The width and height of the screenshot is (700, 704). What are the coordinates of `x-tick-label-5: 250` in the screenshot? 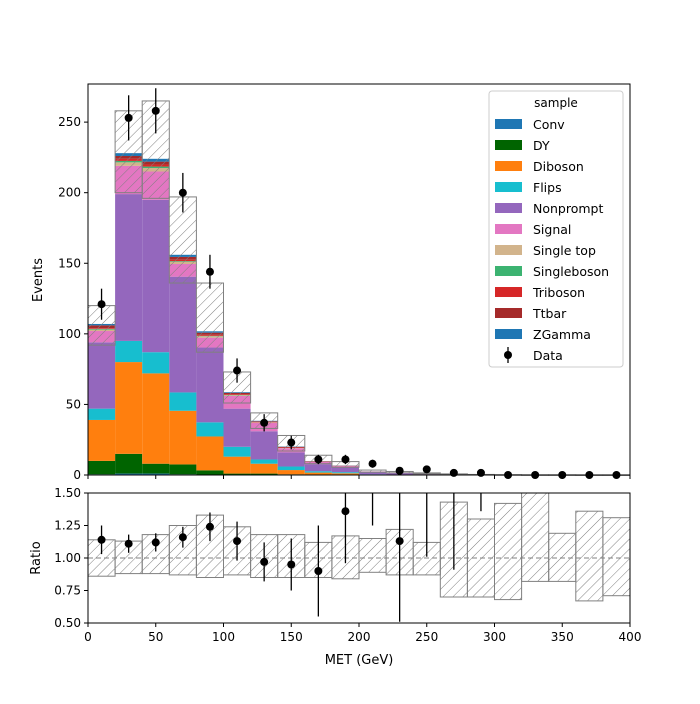 It's located at (426, 637).